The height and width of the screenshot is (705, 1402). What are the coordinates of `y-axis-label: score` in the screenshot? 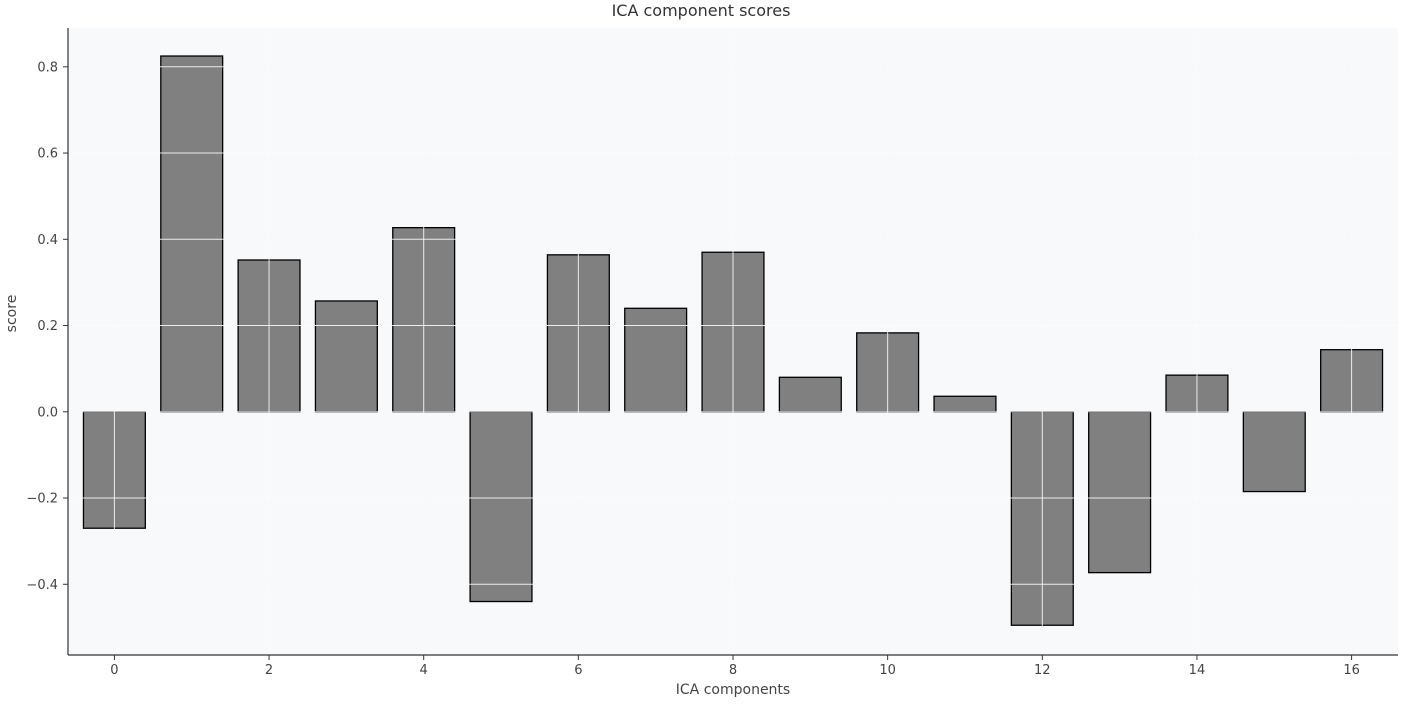 It's located at (12, 314).